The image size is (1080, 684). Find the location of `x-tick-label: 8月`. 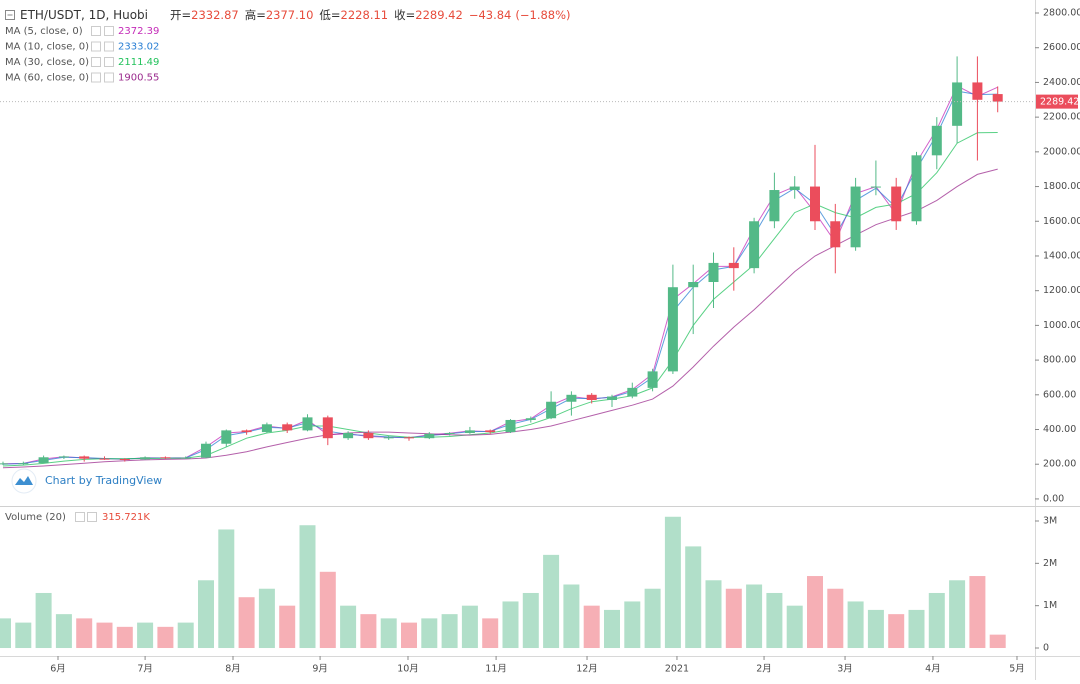

x-tick-label: 8月 is located at coordinates (233, 669).